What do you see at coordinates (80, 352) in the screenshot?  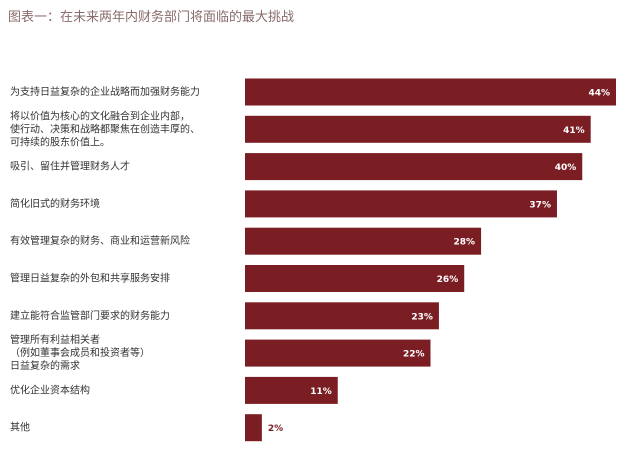 I see `category-label-8: 管理所有利益相关者（例如董事会成员和投资者等）日益复杂的需求` at bounding box center [80, 352].